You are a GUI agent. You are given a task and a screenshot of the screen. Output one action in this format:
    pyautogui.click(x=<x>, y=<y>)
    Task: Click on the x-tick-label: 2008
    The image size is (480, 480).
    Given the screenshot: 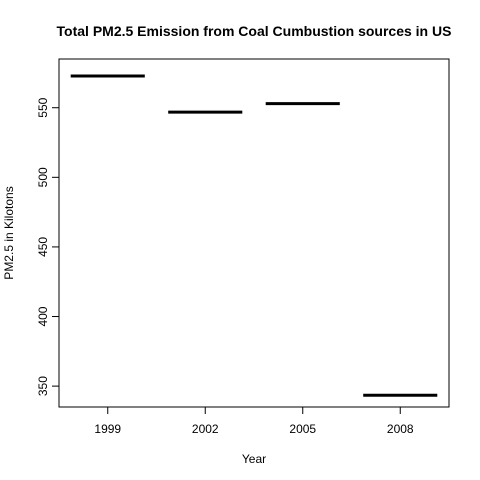 What is the action you would take?
    pyautogui.click(x=400, y=429)
    